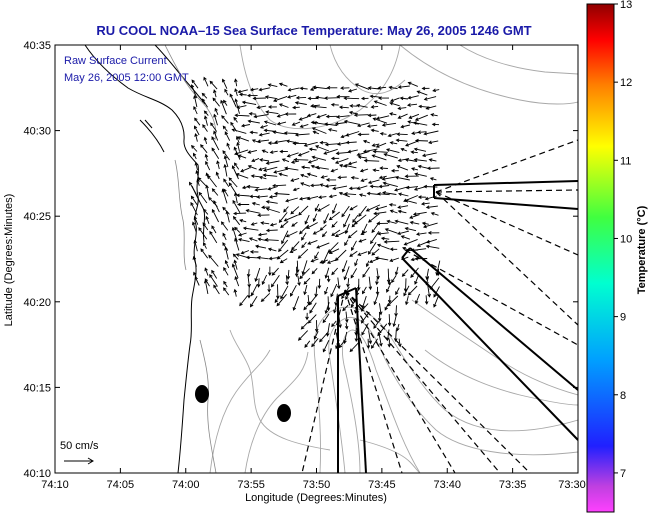 This screenshot has height=515, width=651. Describe the element at coordinates (251, 485) in the screenshot. I see `x-tick-label: 73:55` at that location.